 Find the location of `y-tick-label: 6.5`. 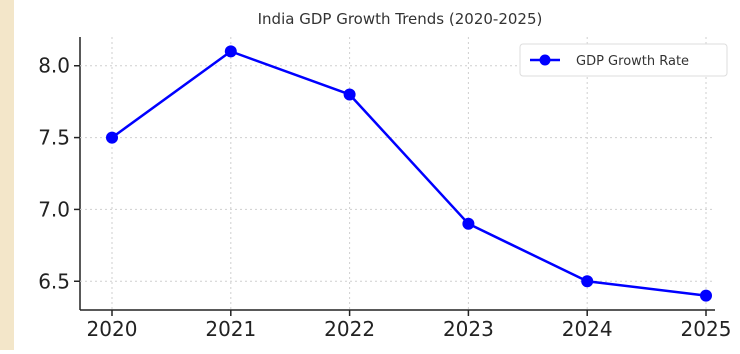

y-tick-label: 6.5 is located at coordinates (54, 281).